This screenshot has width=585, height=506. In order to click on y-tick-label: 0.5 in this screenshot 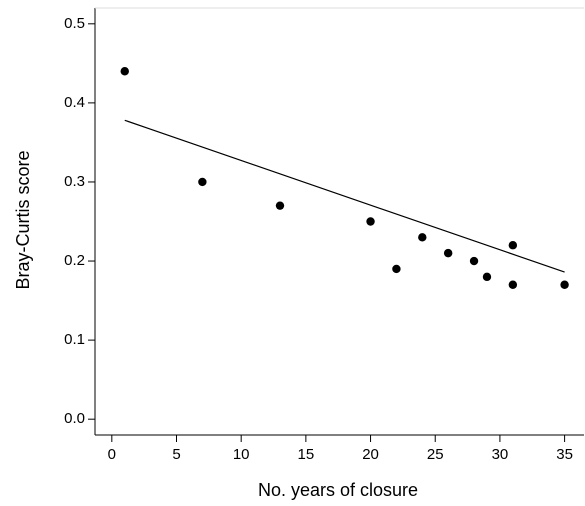, I will do `click(74, 23)`.